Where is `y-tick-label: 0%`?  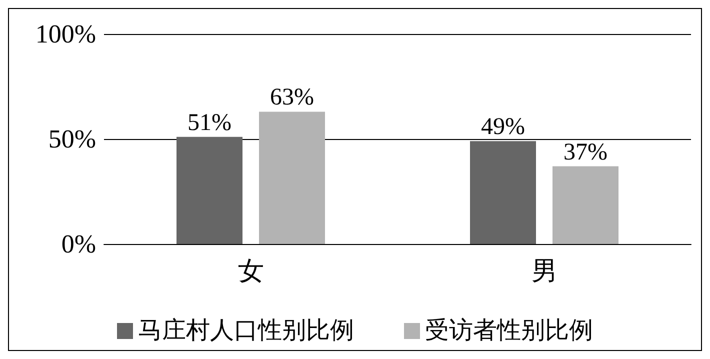
y-tick-label: 0% is located at coordinates (78, 244).